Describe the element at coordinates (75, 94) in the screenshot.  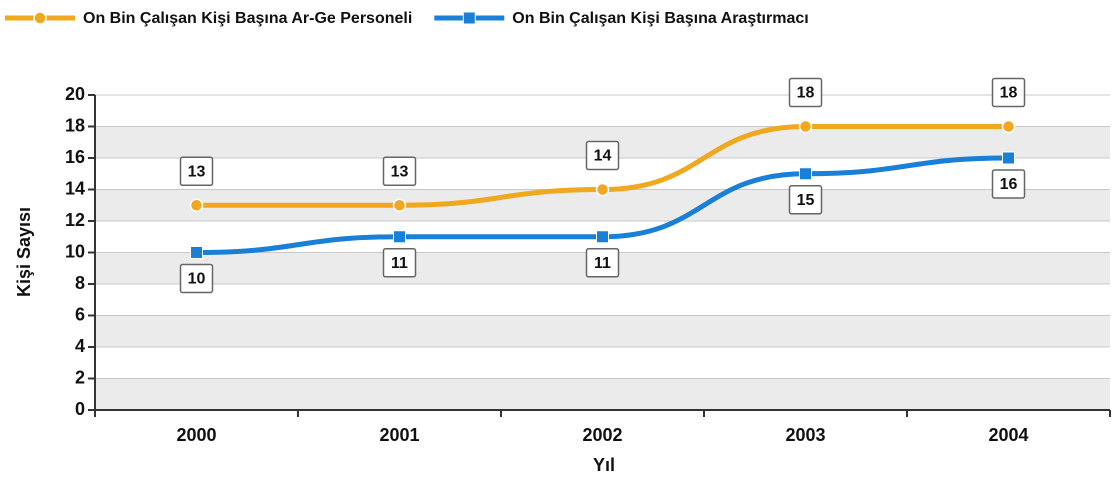
I see `y-tick-label: 20` at that location.